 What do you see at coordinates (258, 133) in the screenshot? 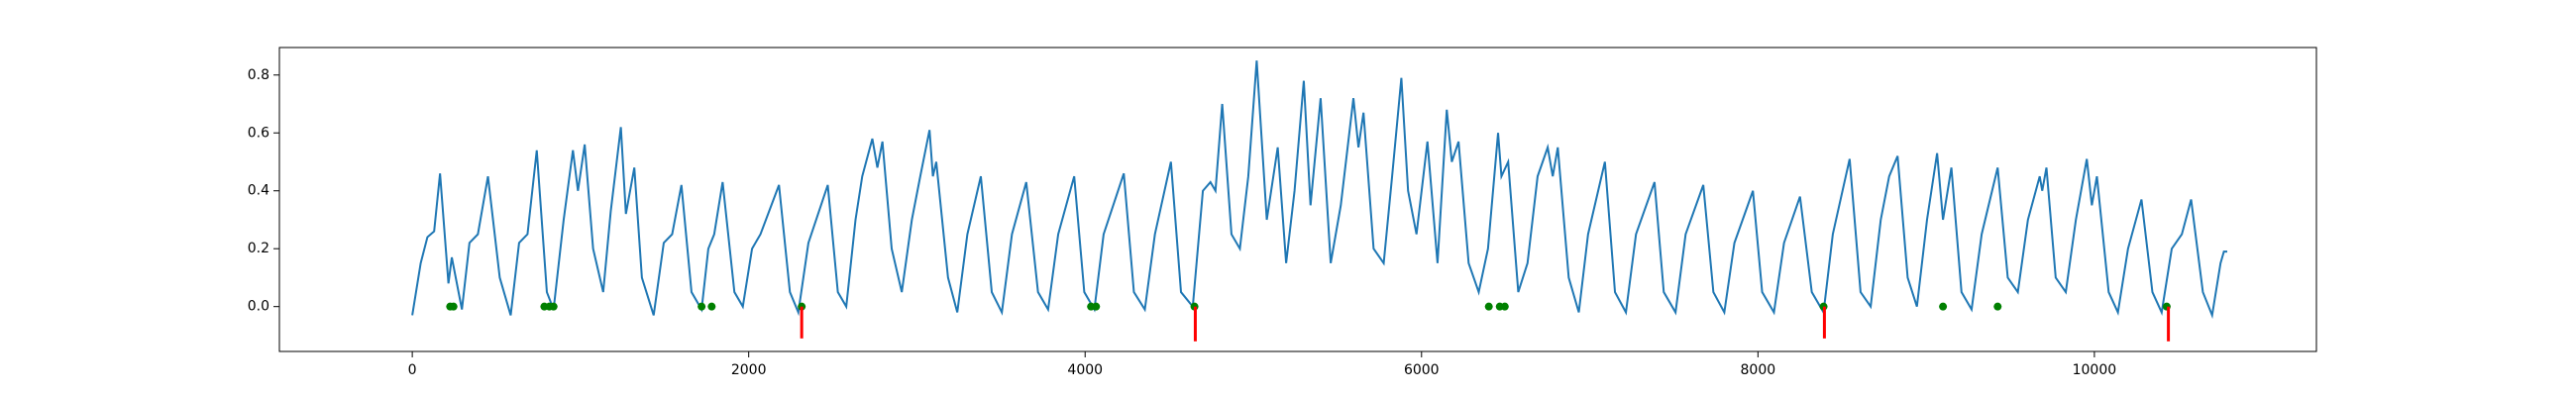
I see `y-tick-label: 0.6` at bounding box center [258, 133].